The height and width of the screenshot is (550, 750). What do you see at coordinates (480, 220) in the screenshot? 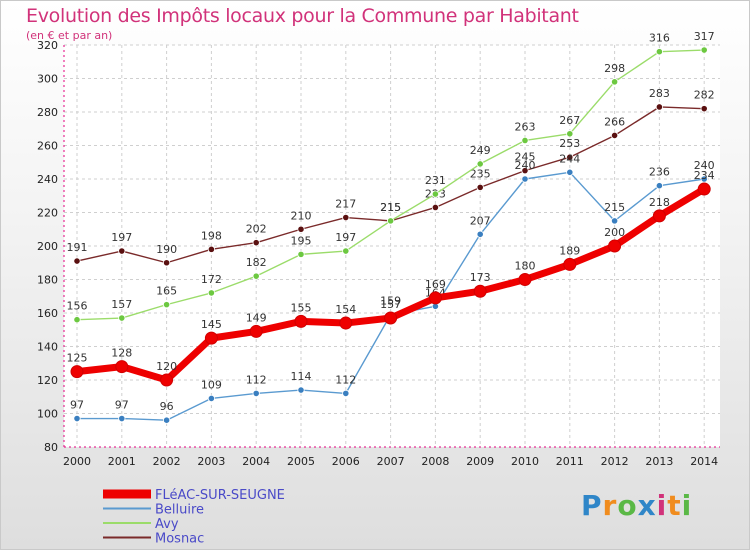
I see `data-label: 207` at bounding box center [480, 220].